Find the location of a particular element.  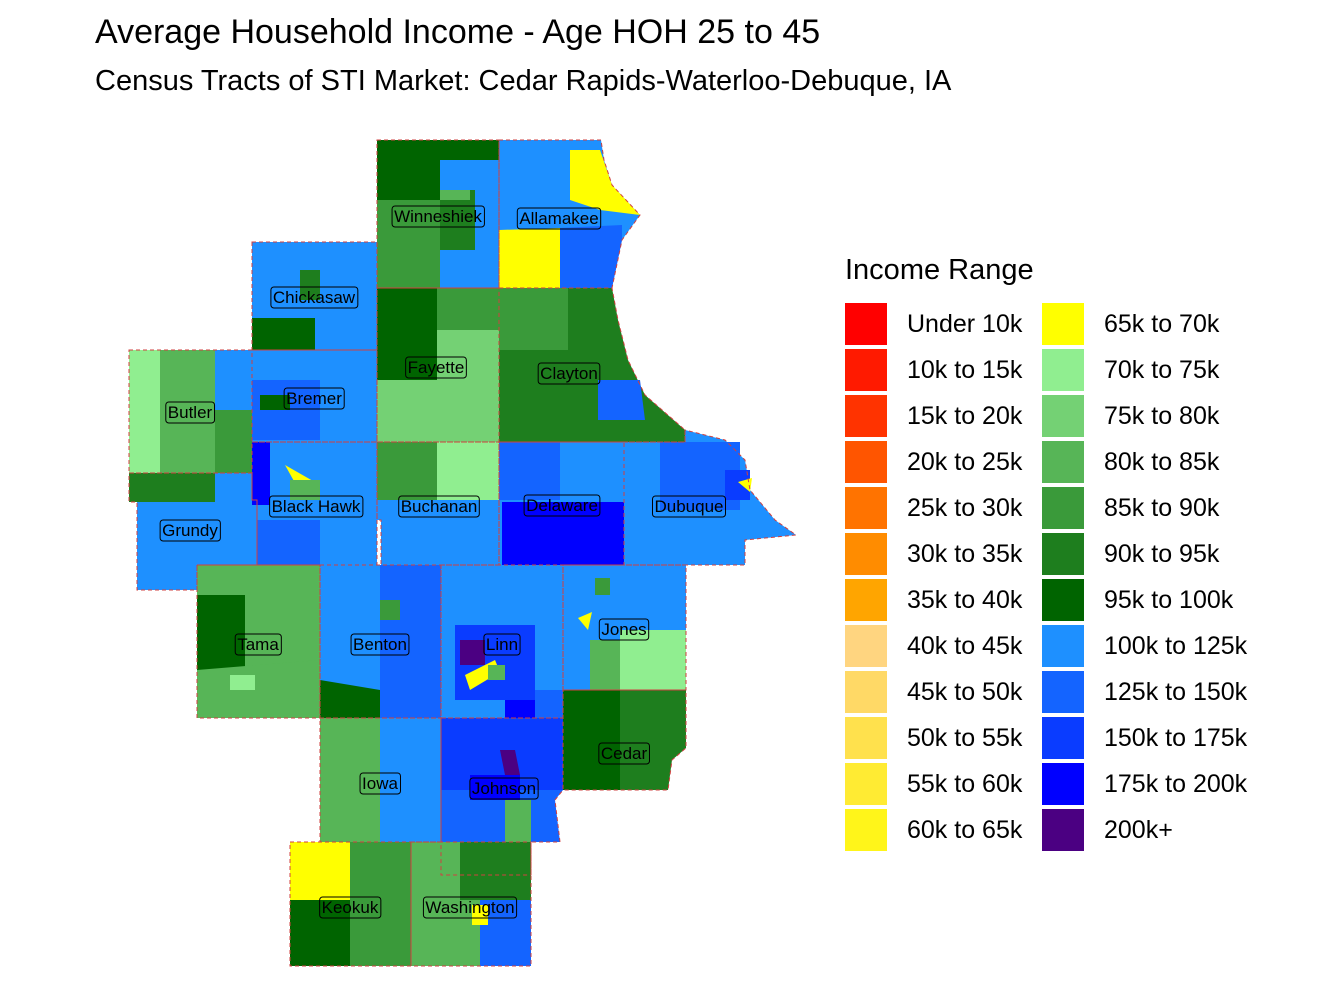

legend-item: 175k to 200k is located at coordinates (1147, 784).